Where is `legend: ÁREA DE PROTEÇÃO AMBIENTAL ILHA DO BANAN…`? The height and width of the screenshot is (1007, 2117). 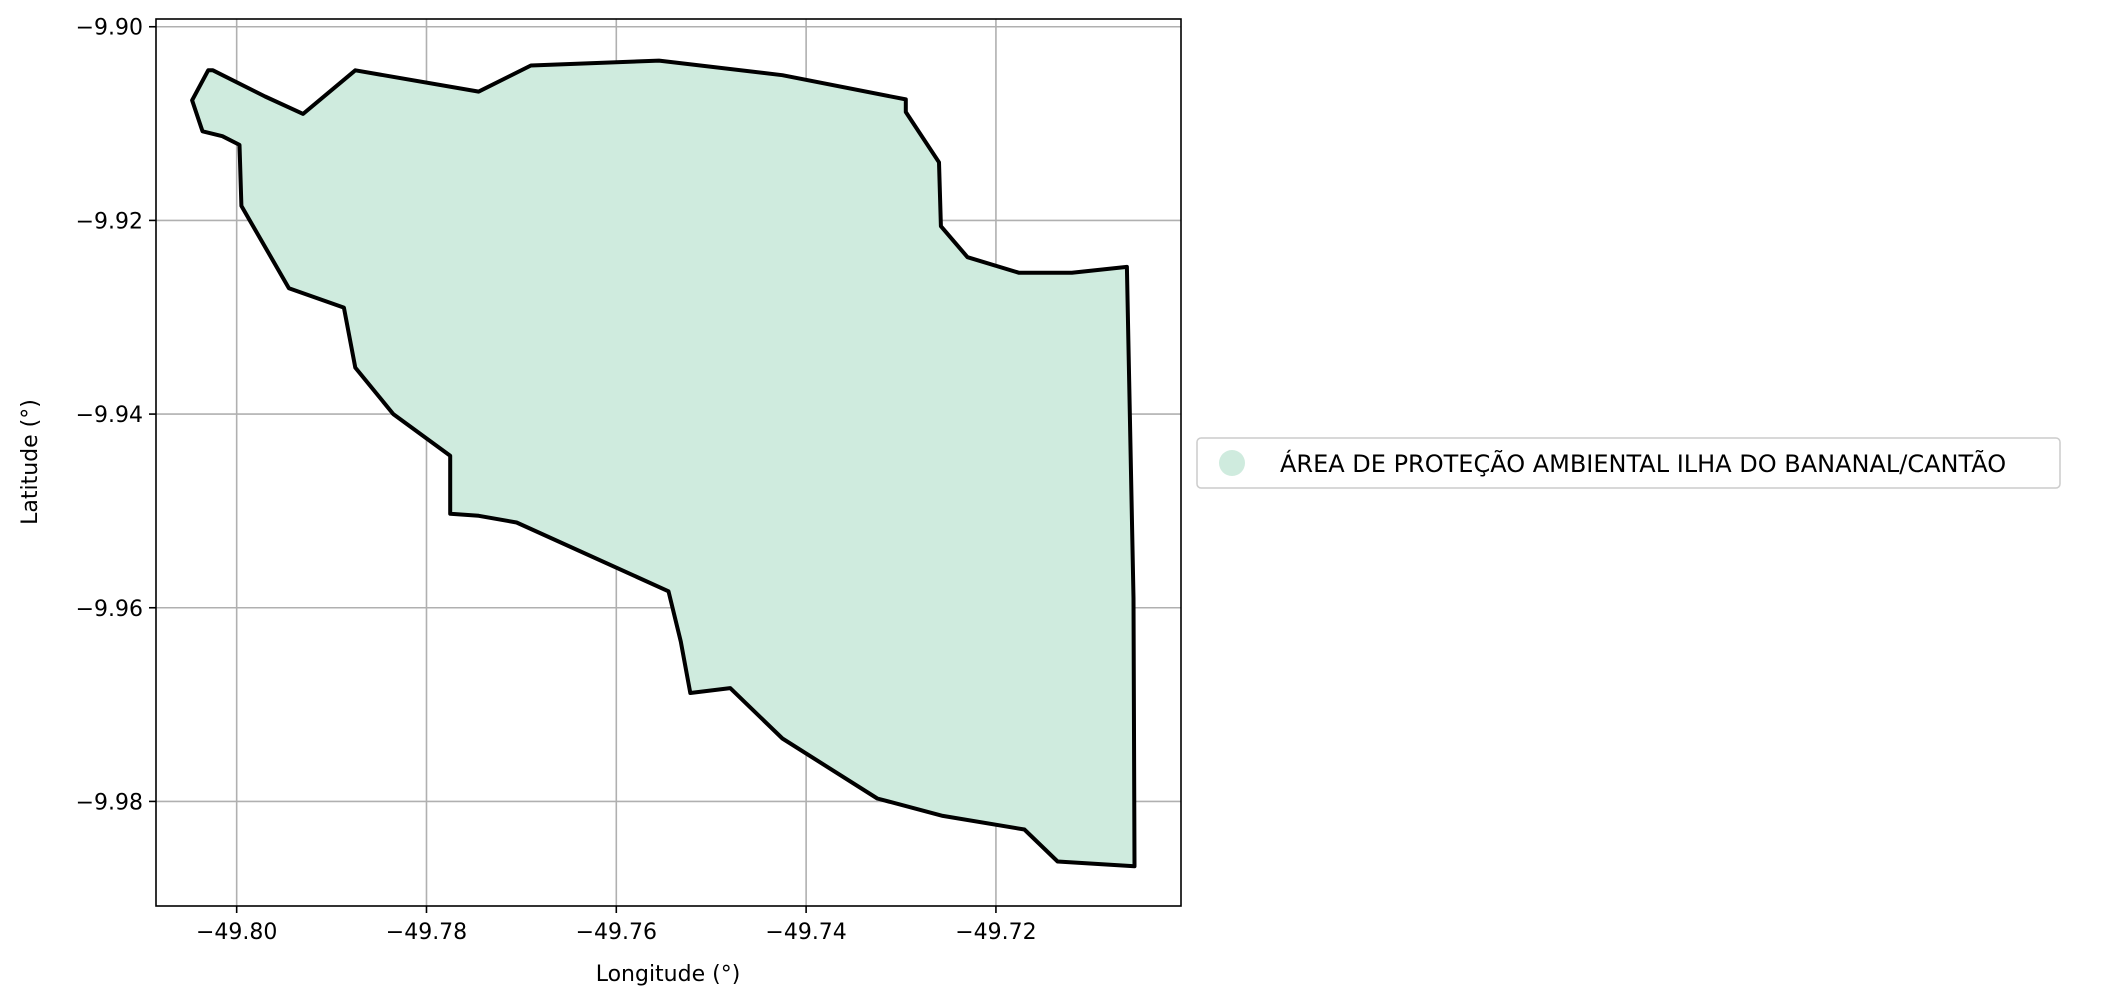
legend: ÁREA DE PROTEÇÃO AMBIENTAL ILHA DO BANAN… is located at coordinates (1628, 463).